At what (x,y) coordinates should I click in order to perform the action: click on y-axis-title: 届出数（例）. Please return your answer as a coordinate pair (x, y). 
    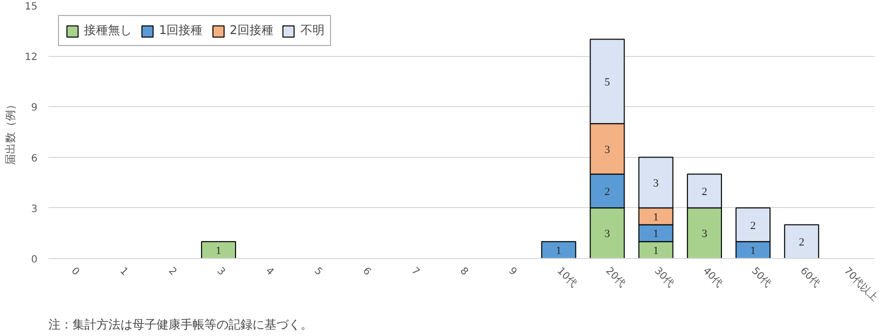
    Looking at the image, I should click on (10, 132).